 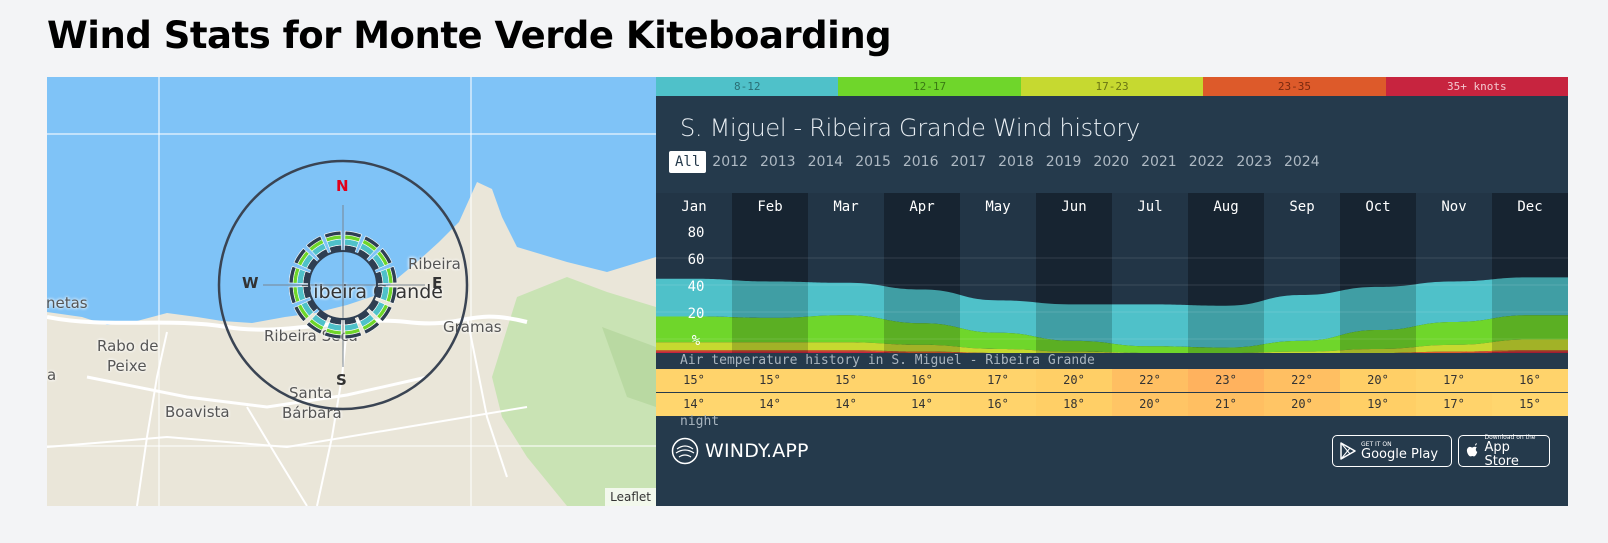 I want to click on wind-speed-legend: 8-12 12-17 17-23 23-35 35+ knots, so click(x=1112, y=86).